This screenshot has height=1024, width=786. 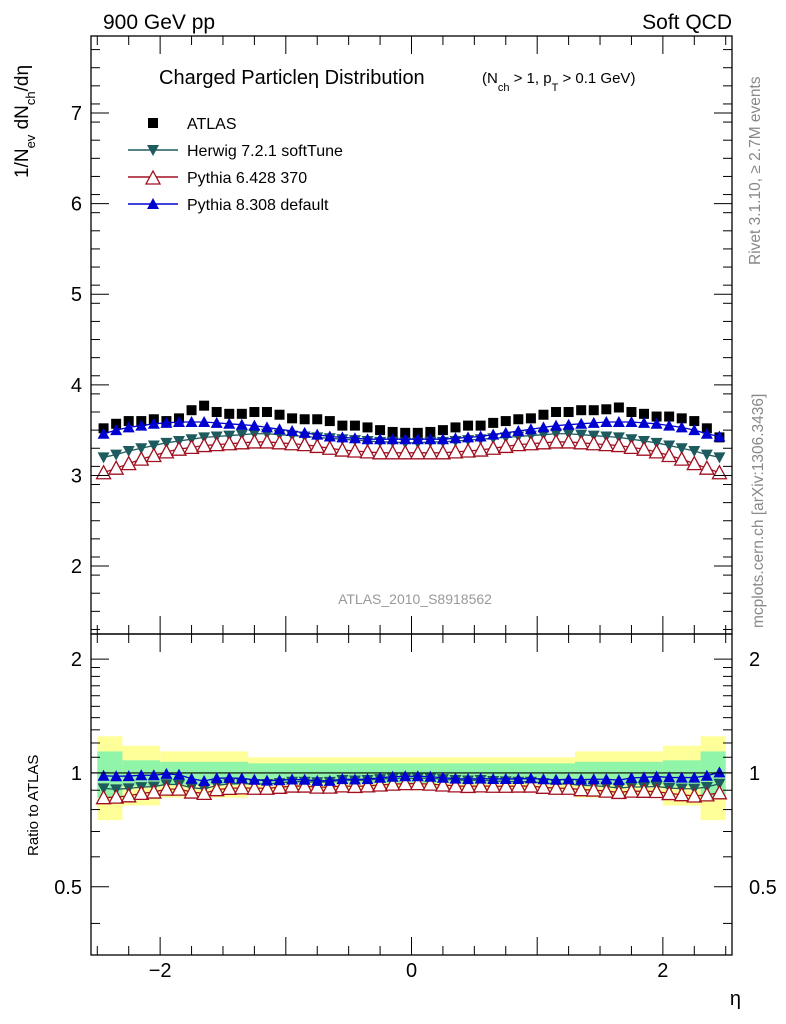 I want to click on header-right-label: Soft QCD, so click(x=687, y=22).